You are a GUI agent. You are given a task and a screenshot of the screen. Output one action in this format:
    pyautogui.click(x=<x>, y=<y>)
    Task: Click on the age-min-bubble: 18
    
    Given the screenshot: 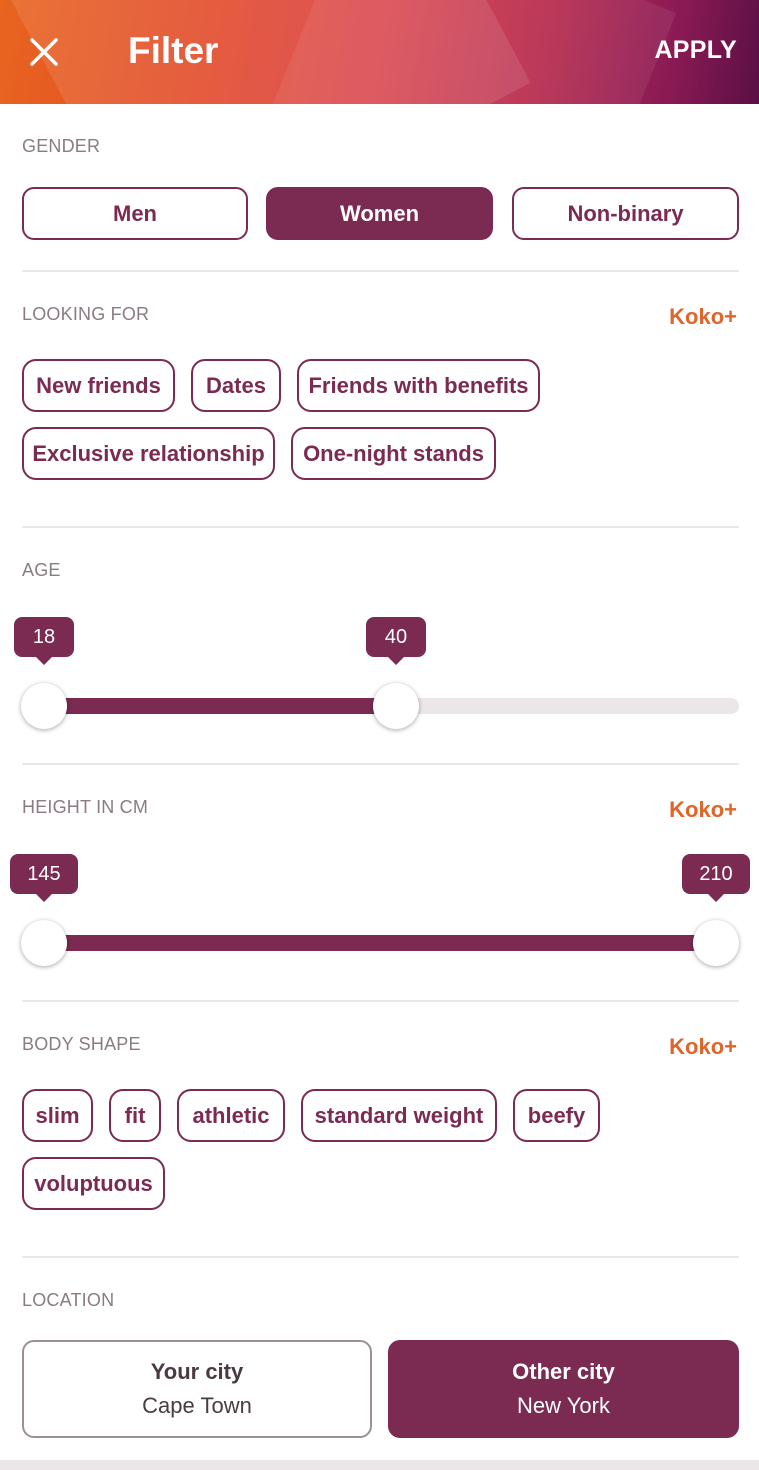 What is the action you would take?
    pyautogui.click(x=44, y=641)
    